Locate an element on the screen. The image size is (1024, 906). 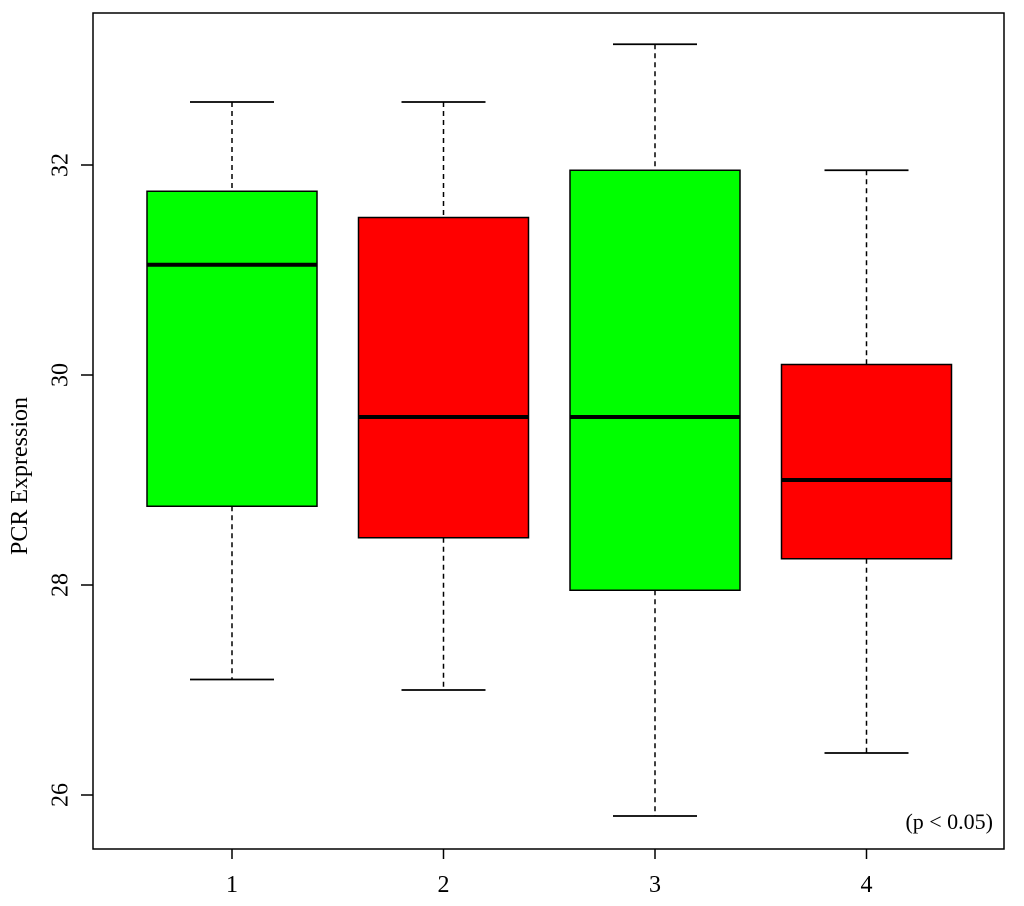
x-axis: 1 2 3 4 is located at coordinates (549, 873).